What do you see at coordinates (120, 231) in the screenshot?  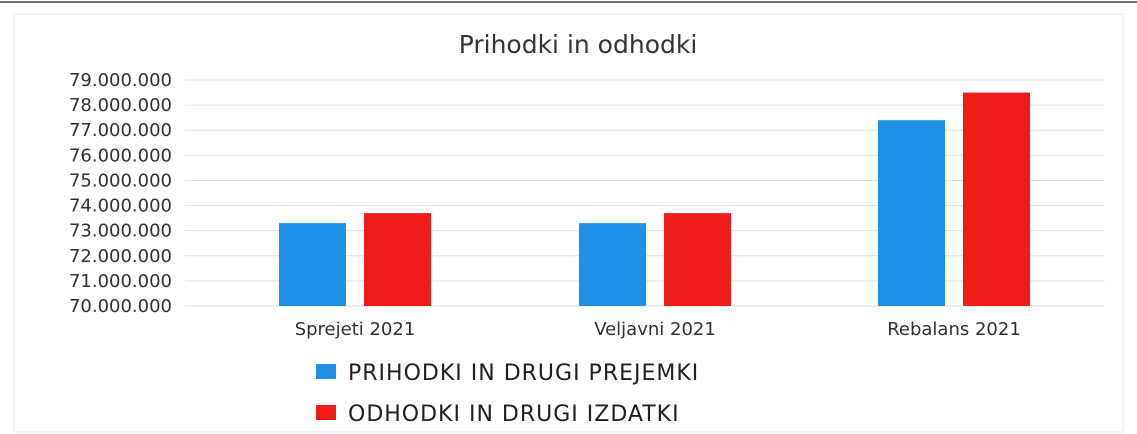 I see `y-tick-label: 73.000.000` at bounding box center [120, 231].